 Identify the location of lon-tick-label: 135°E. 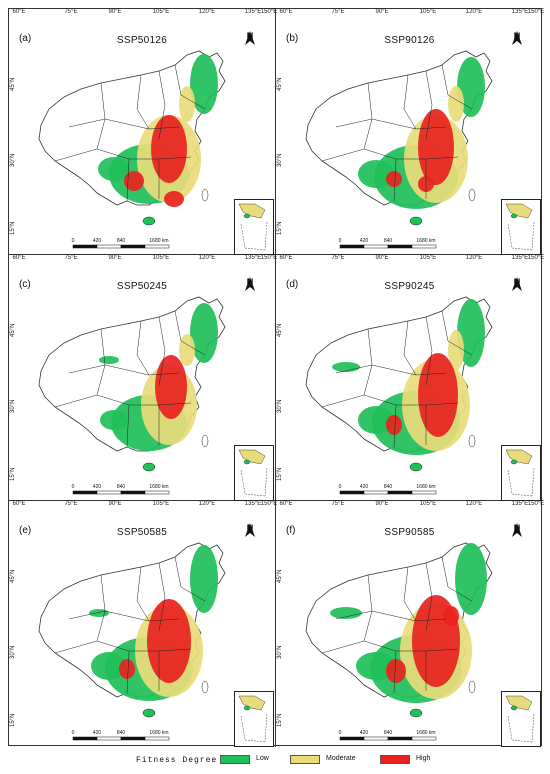
(520, 12).